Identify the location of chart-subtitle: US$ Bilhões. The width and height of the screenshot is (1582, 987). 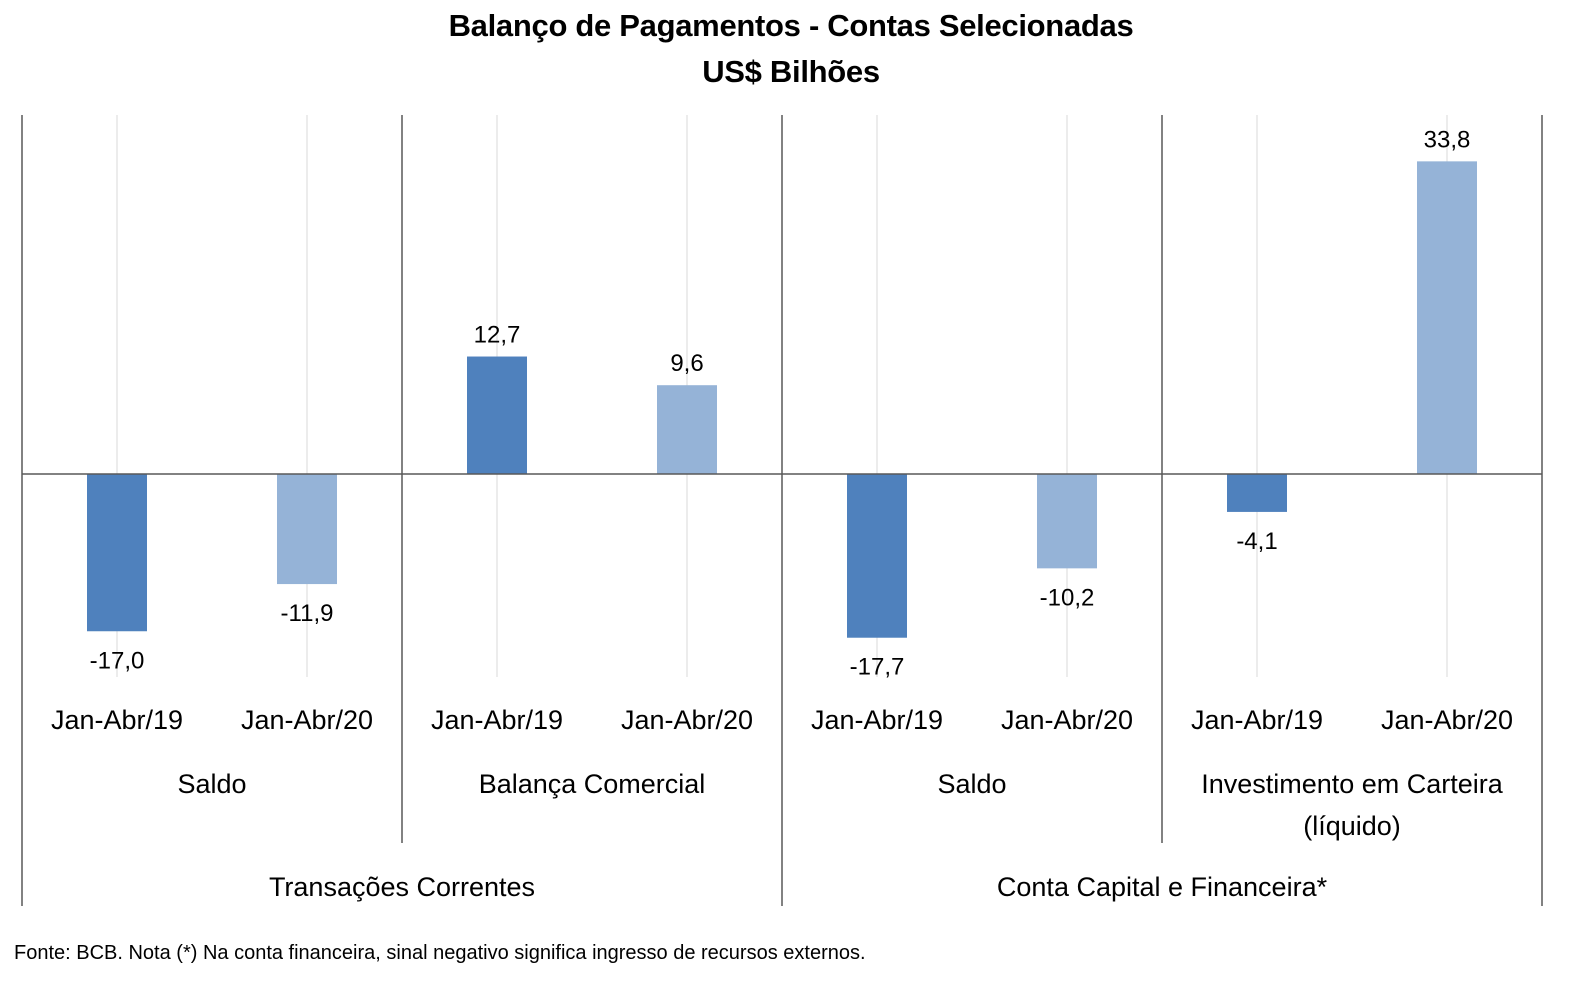
(791, 71).